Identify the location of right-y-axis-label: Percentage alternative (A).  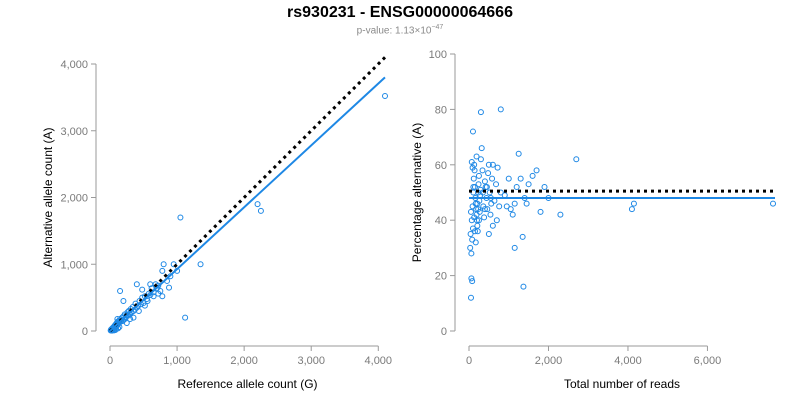
(417, 192).